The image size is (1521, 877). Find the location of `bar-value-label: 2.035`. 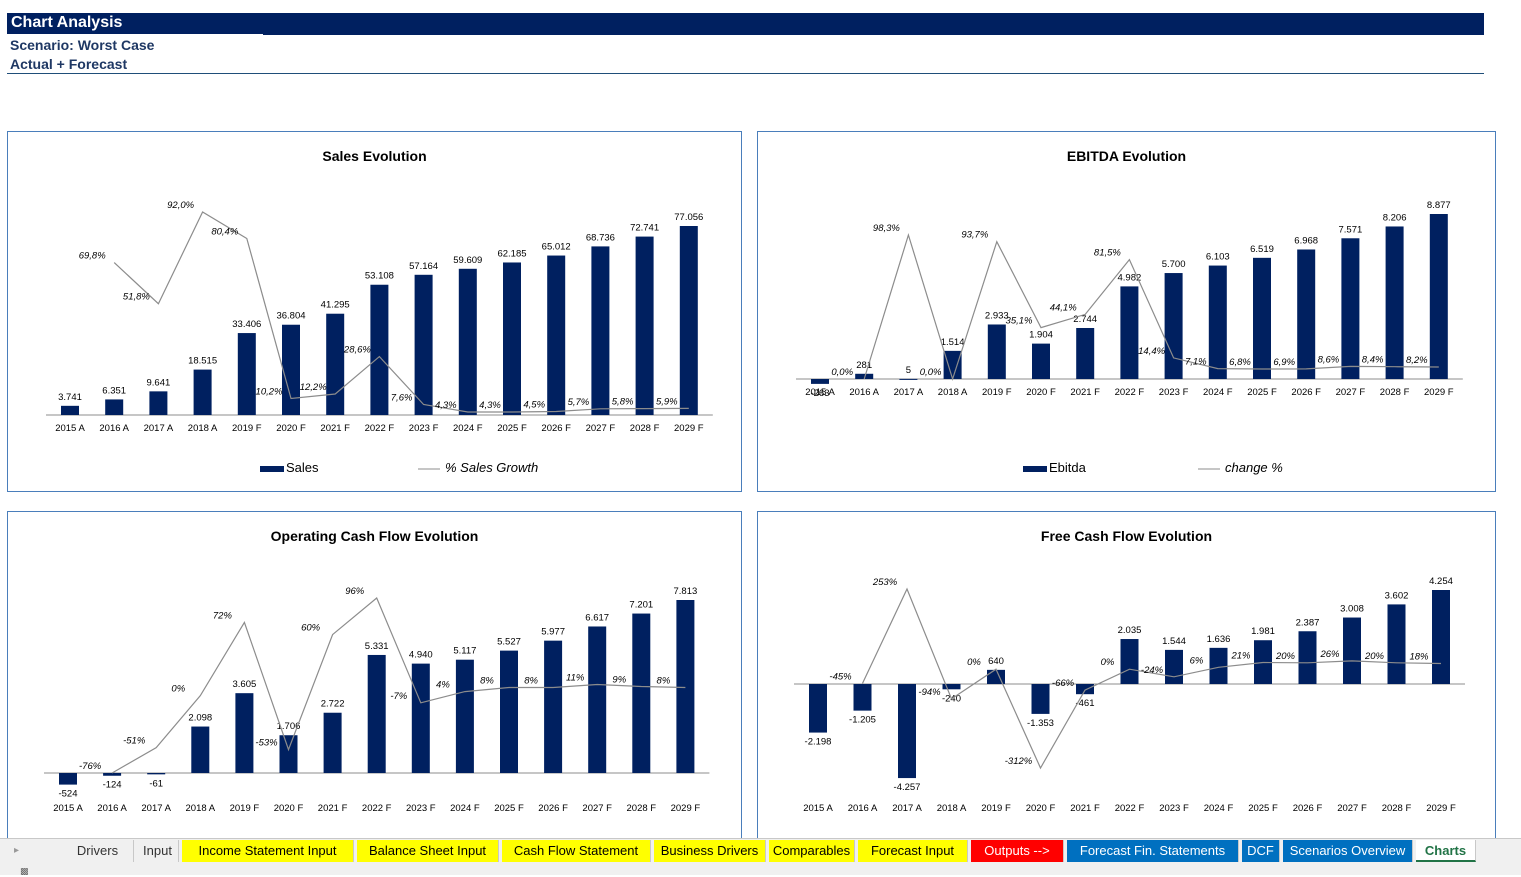

bar-value-label: 2.035 is located at coordinates (1130, 630).